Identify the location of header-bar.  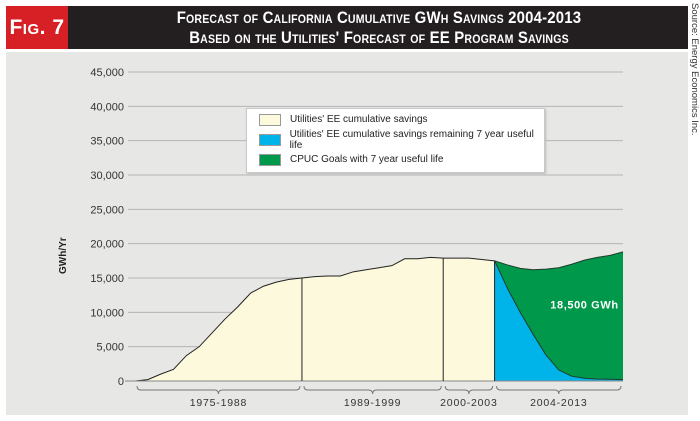
(347, 27).